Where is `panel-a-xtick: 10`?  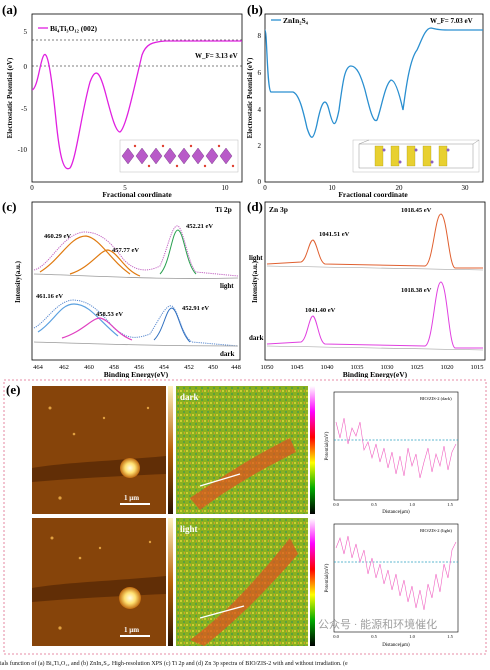
panel-a-xtick: 10 is located at coordinates (226, 188).